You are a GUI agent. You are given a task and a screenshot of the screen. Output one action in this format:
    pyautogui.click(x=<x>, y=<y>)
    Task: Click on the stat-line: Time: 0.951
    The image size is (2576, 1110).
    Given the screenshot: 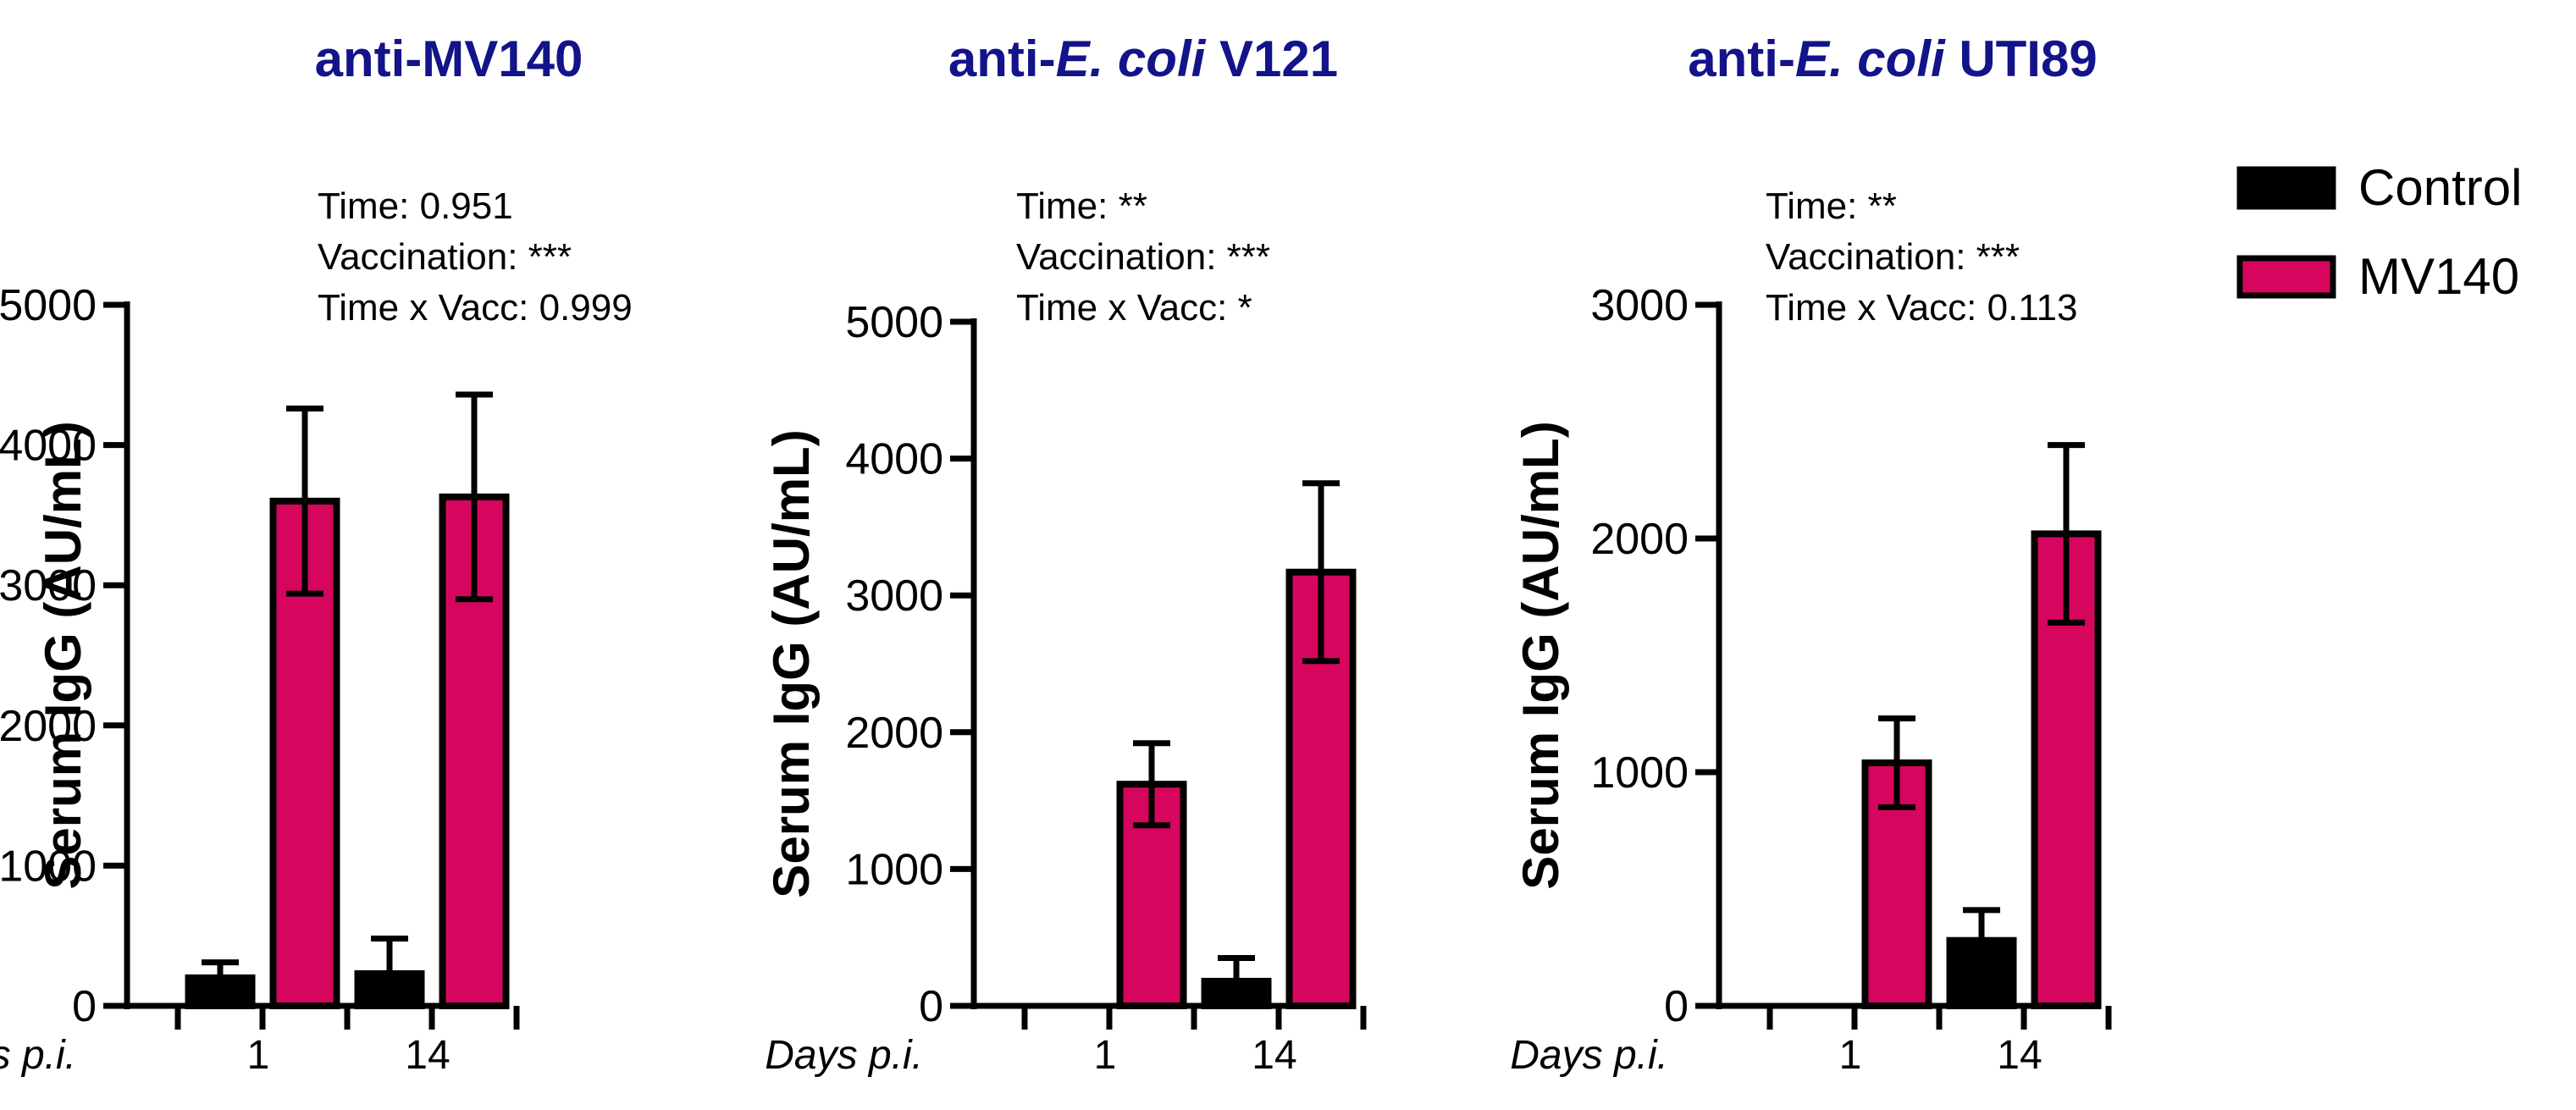 What is the action you would take?
    pyautogui.click(x=415, y=206)
    